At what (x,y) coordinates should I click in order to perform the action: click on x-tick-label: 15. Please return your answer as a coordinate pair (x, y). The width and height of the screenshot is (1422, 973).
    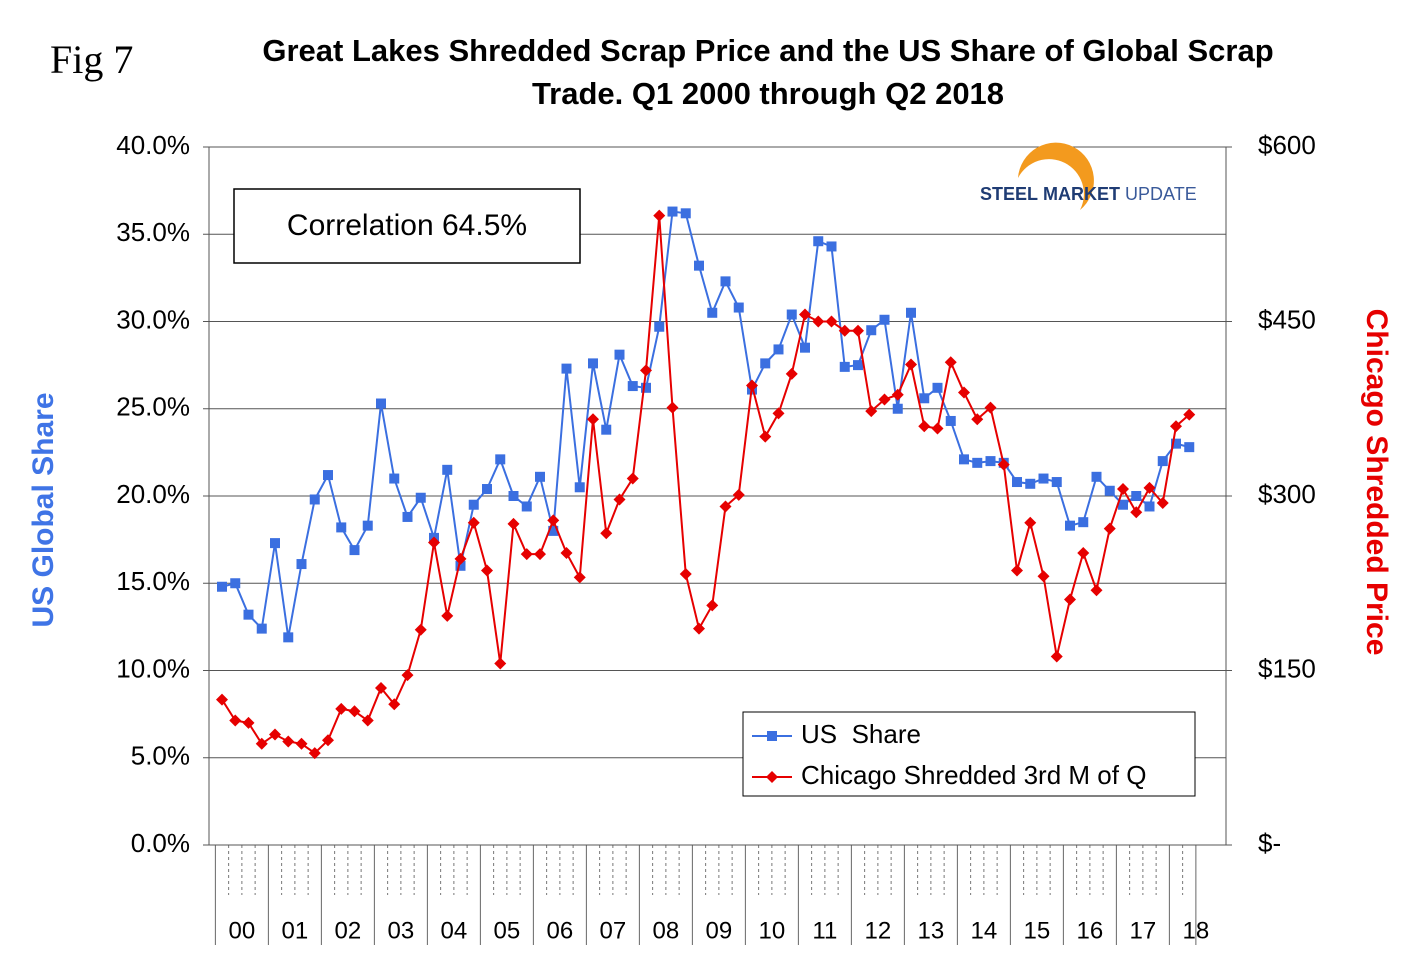
    Looking at the image, I should click on (1037, 930).